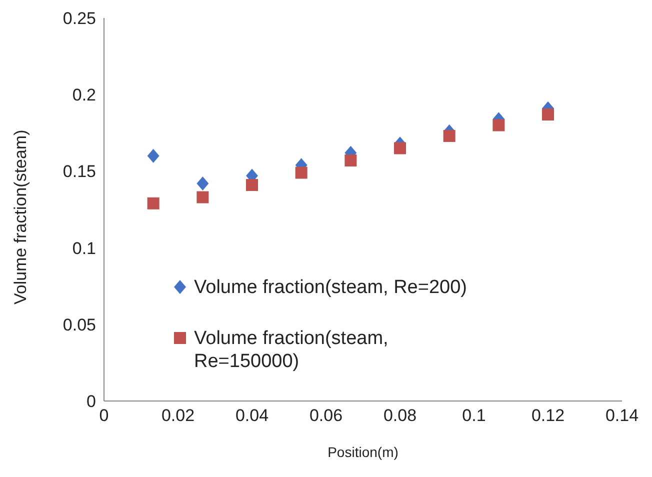  What do you see at coordinates (548, 416) in the screenshot?
I see `x-tick-label: 0.12` at bounding box center [548, 416].